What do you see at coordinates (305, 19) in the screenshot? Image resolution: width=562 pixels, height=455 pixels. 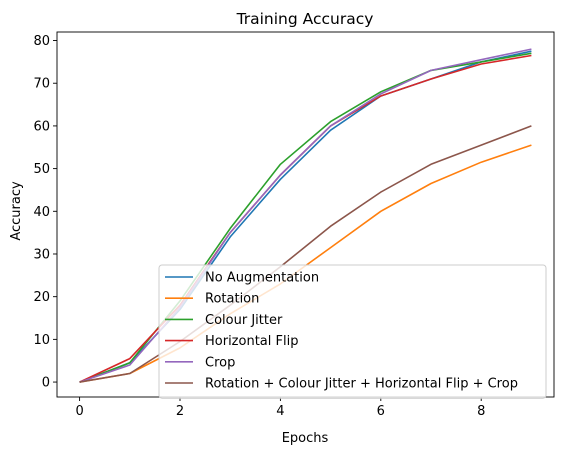 I see `chart-title: Training Accuracy` at bounding box center [305, 19].